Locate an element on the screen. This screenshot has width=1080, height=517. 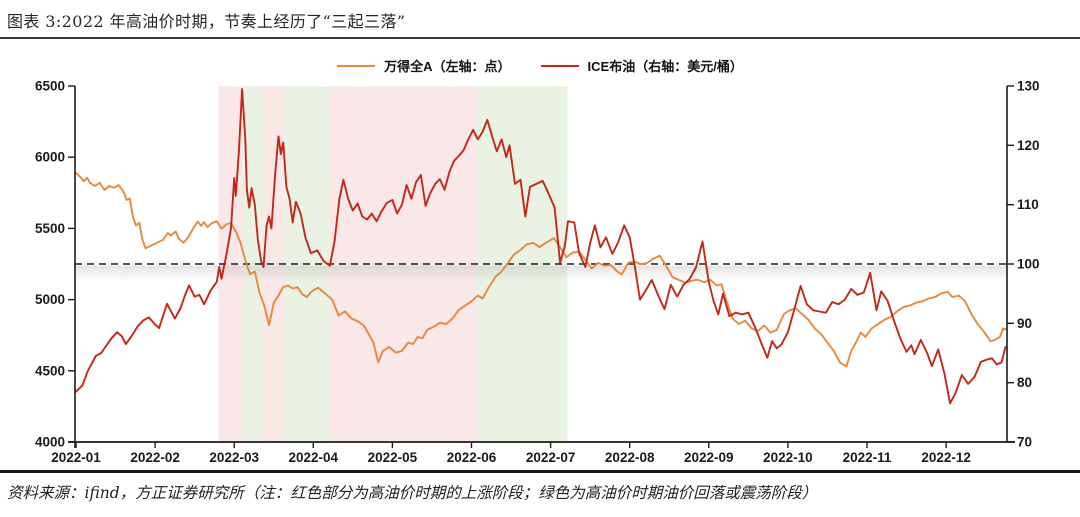
left-axis-tick-label: 6000 is located at coordinates (50, 157).